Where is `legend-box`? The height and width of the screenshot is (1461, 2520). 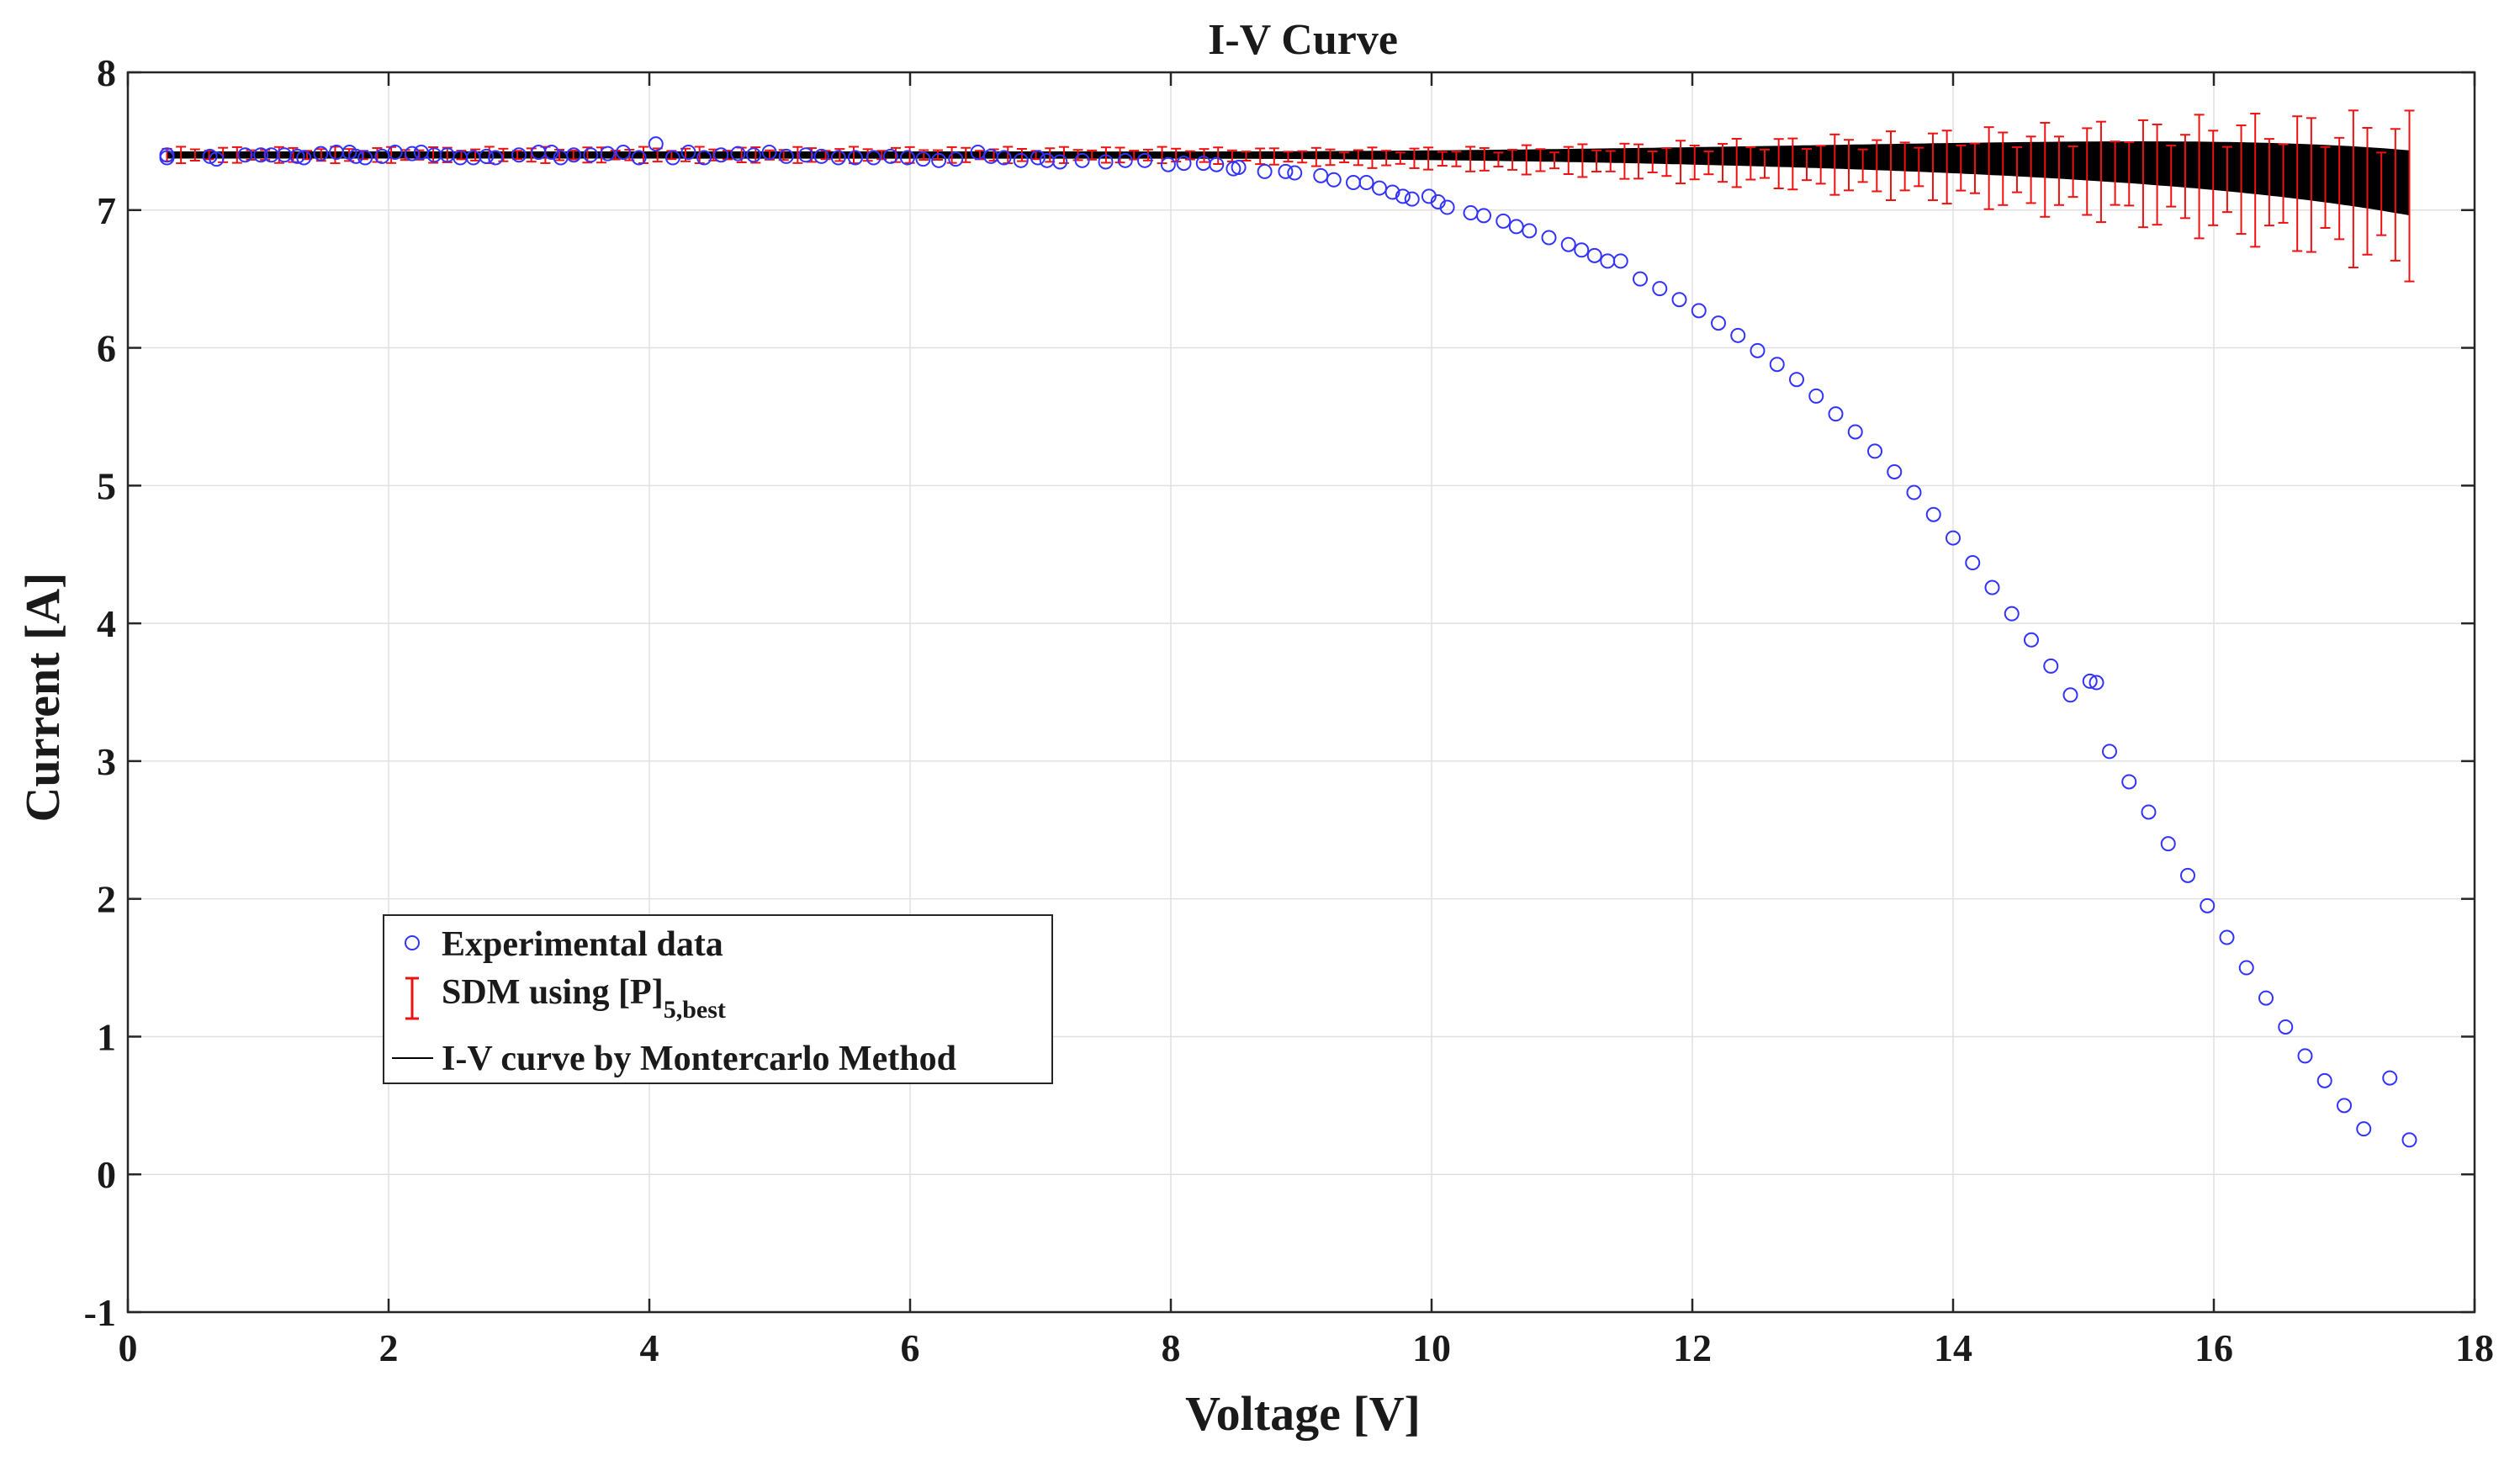
legend-box is located at coordinates (718, 999).